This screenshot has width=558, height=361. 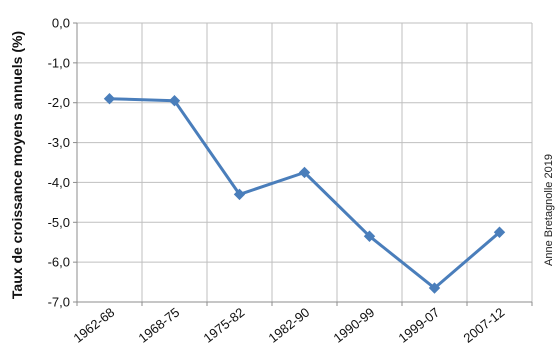 What do you see at coordinates (61, 23) in the screenshot?
I see `y-tick-label: 0,0` at bounding box center [61, 23].